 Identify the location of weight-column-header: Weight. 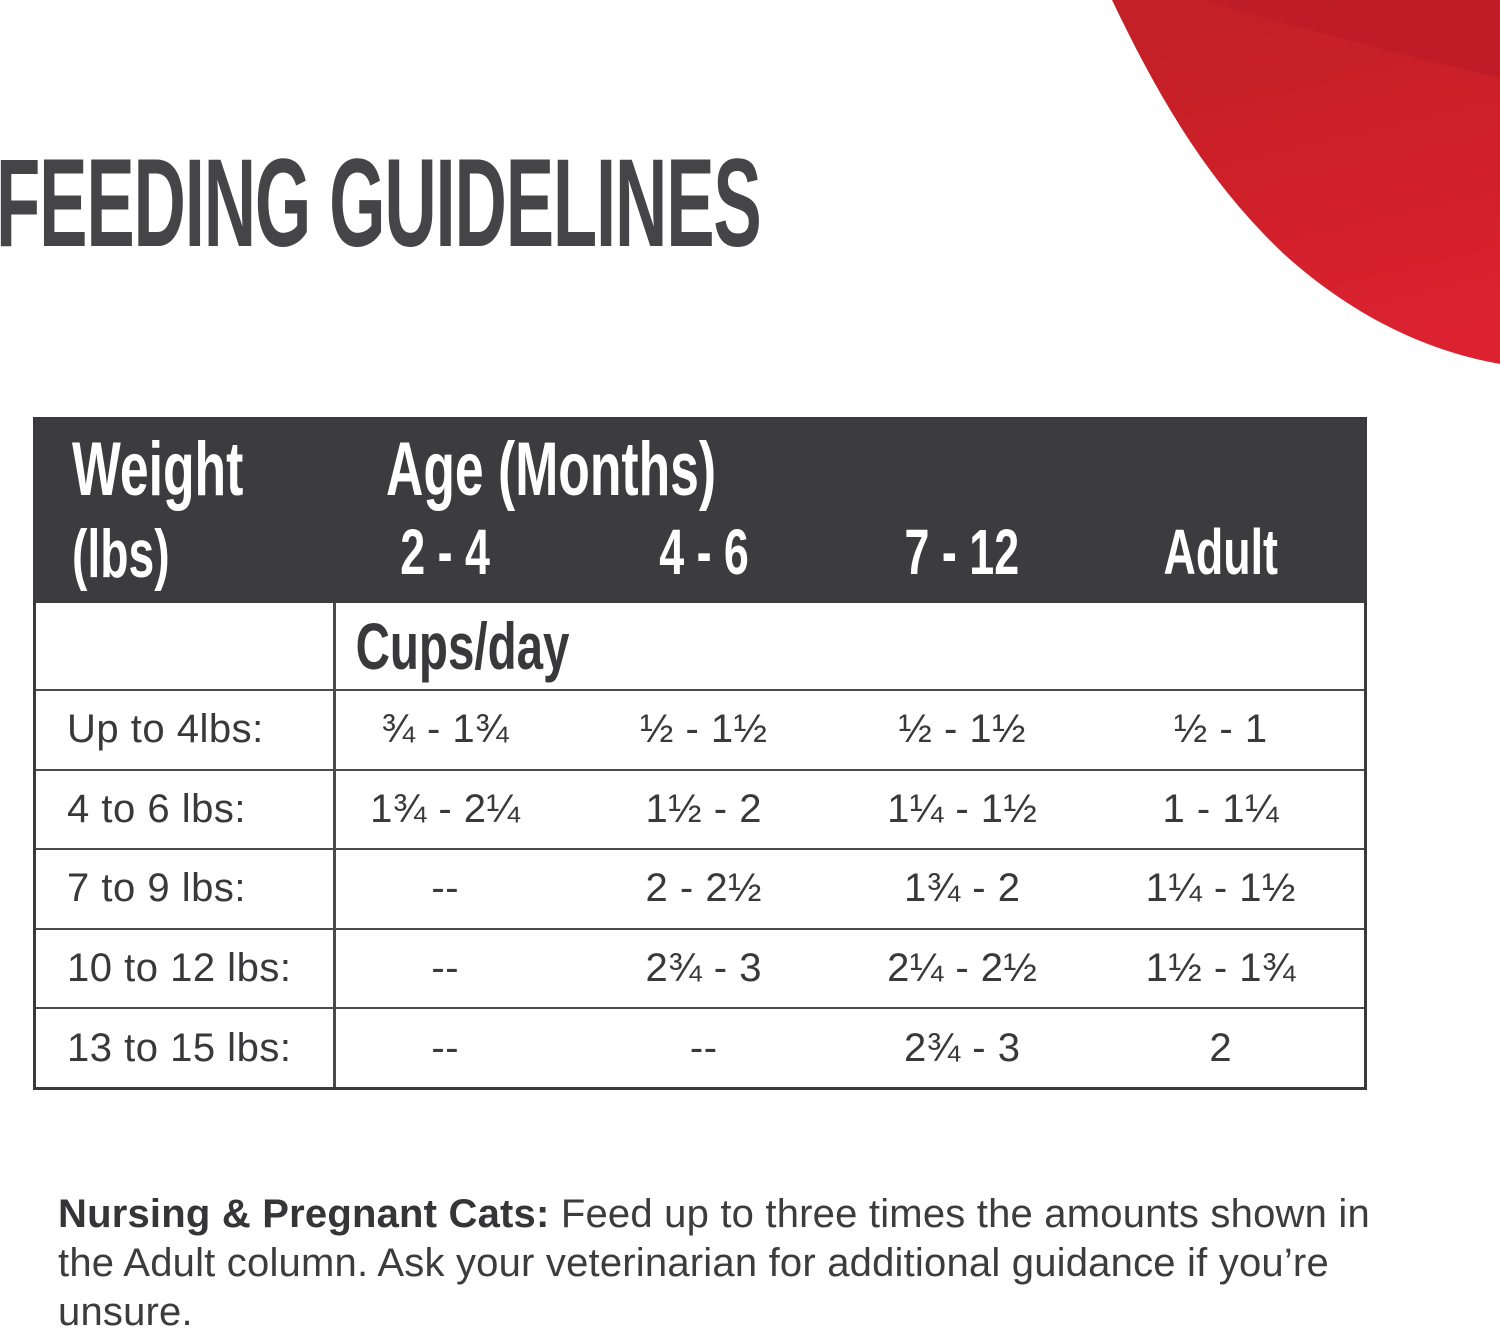
(158, 469).